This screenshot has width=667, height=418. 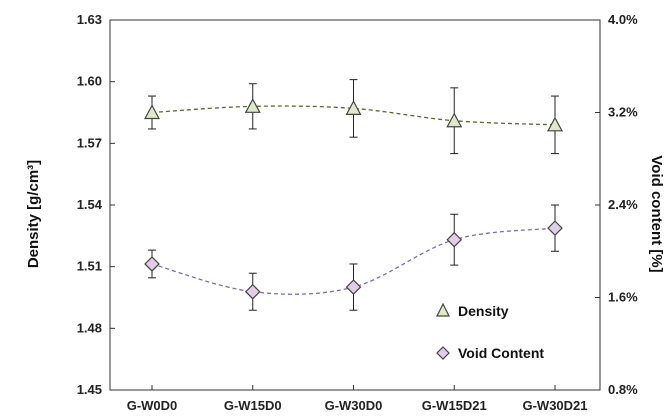 I want to click on right-tick-label: 1.6%, so click(x=623, y=297).